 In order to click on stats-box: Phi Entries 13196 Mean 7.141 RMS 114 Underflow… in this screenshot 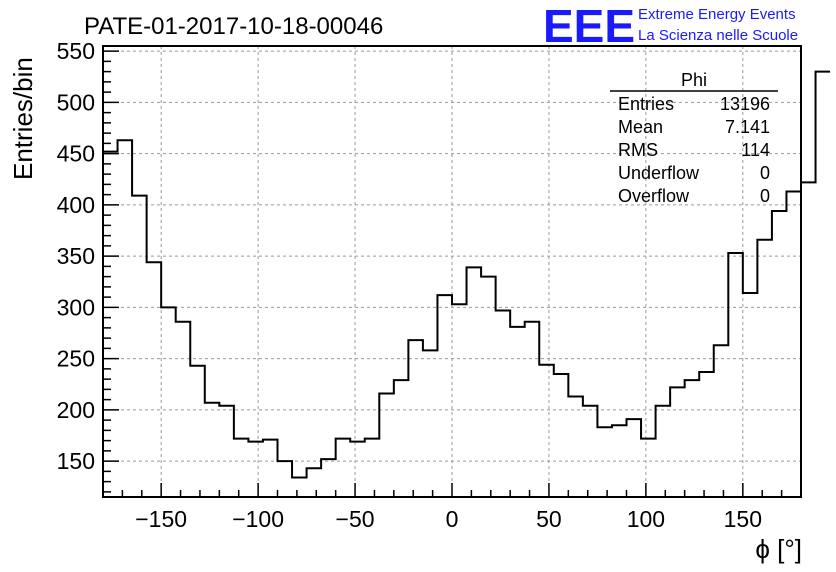, I will do `click(694, 138)`.